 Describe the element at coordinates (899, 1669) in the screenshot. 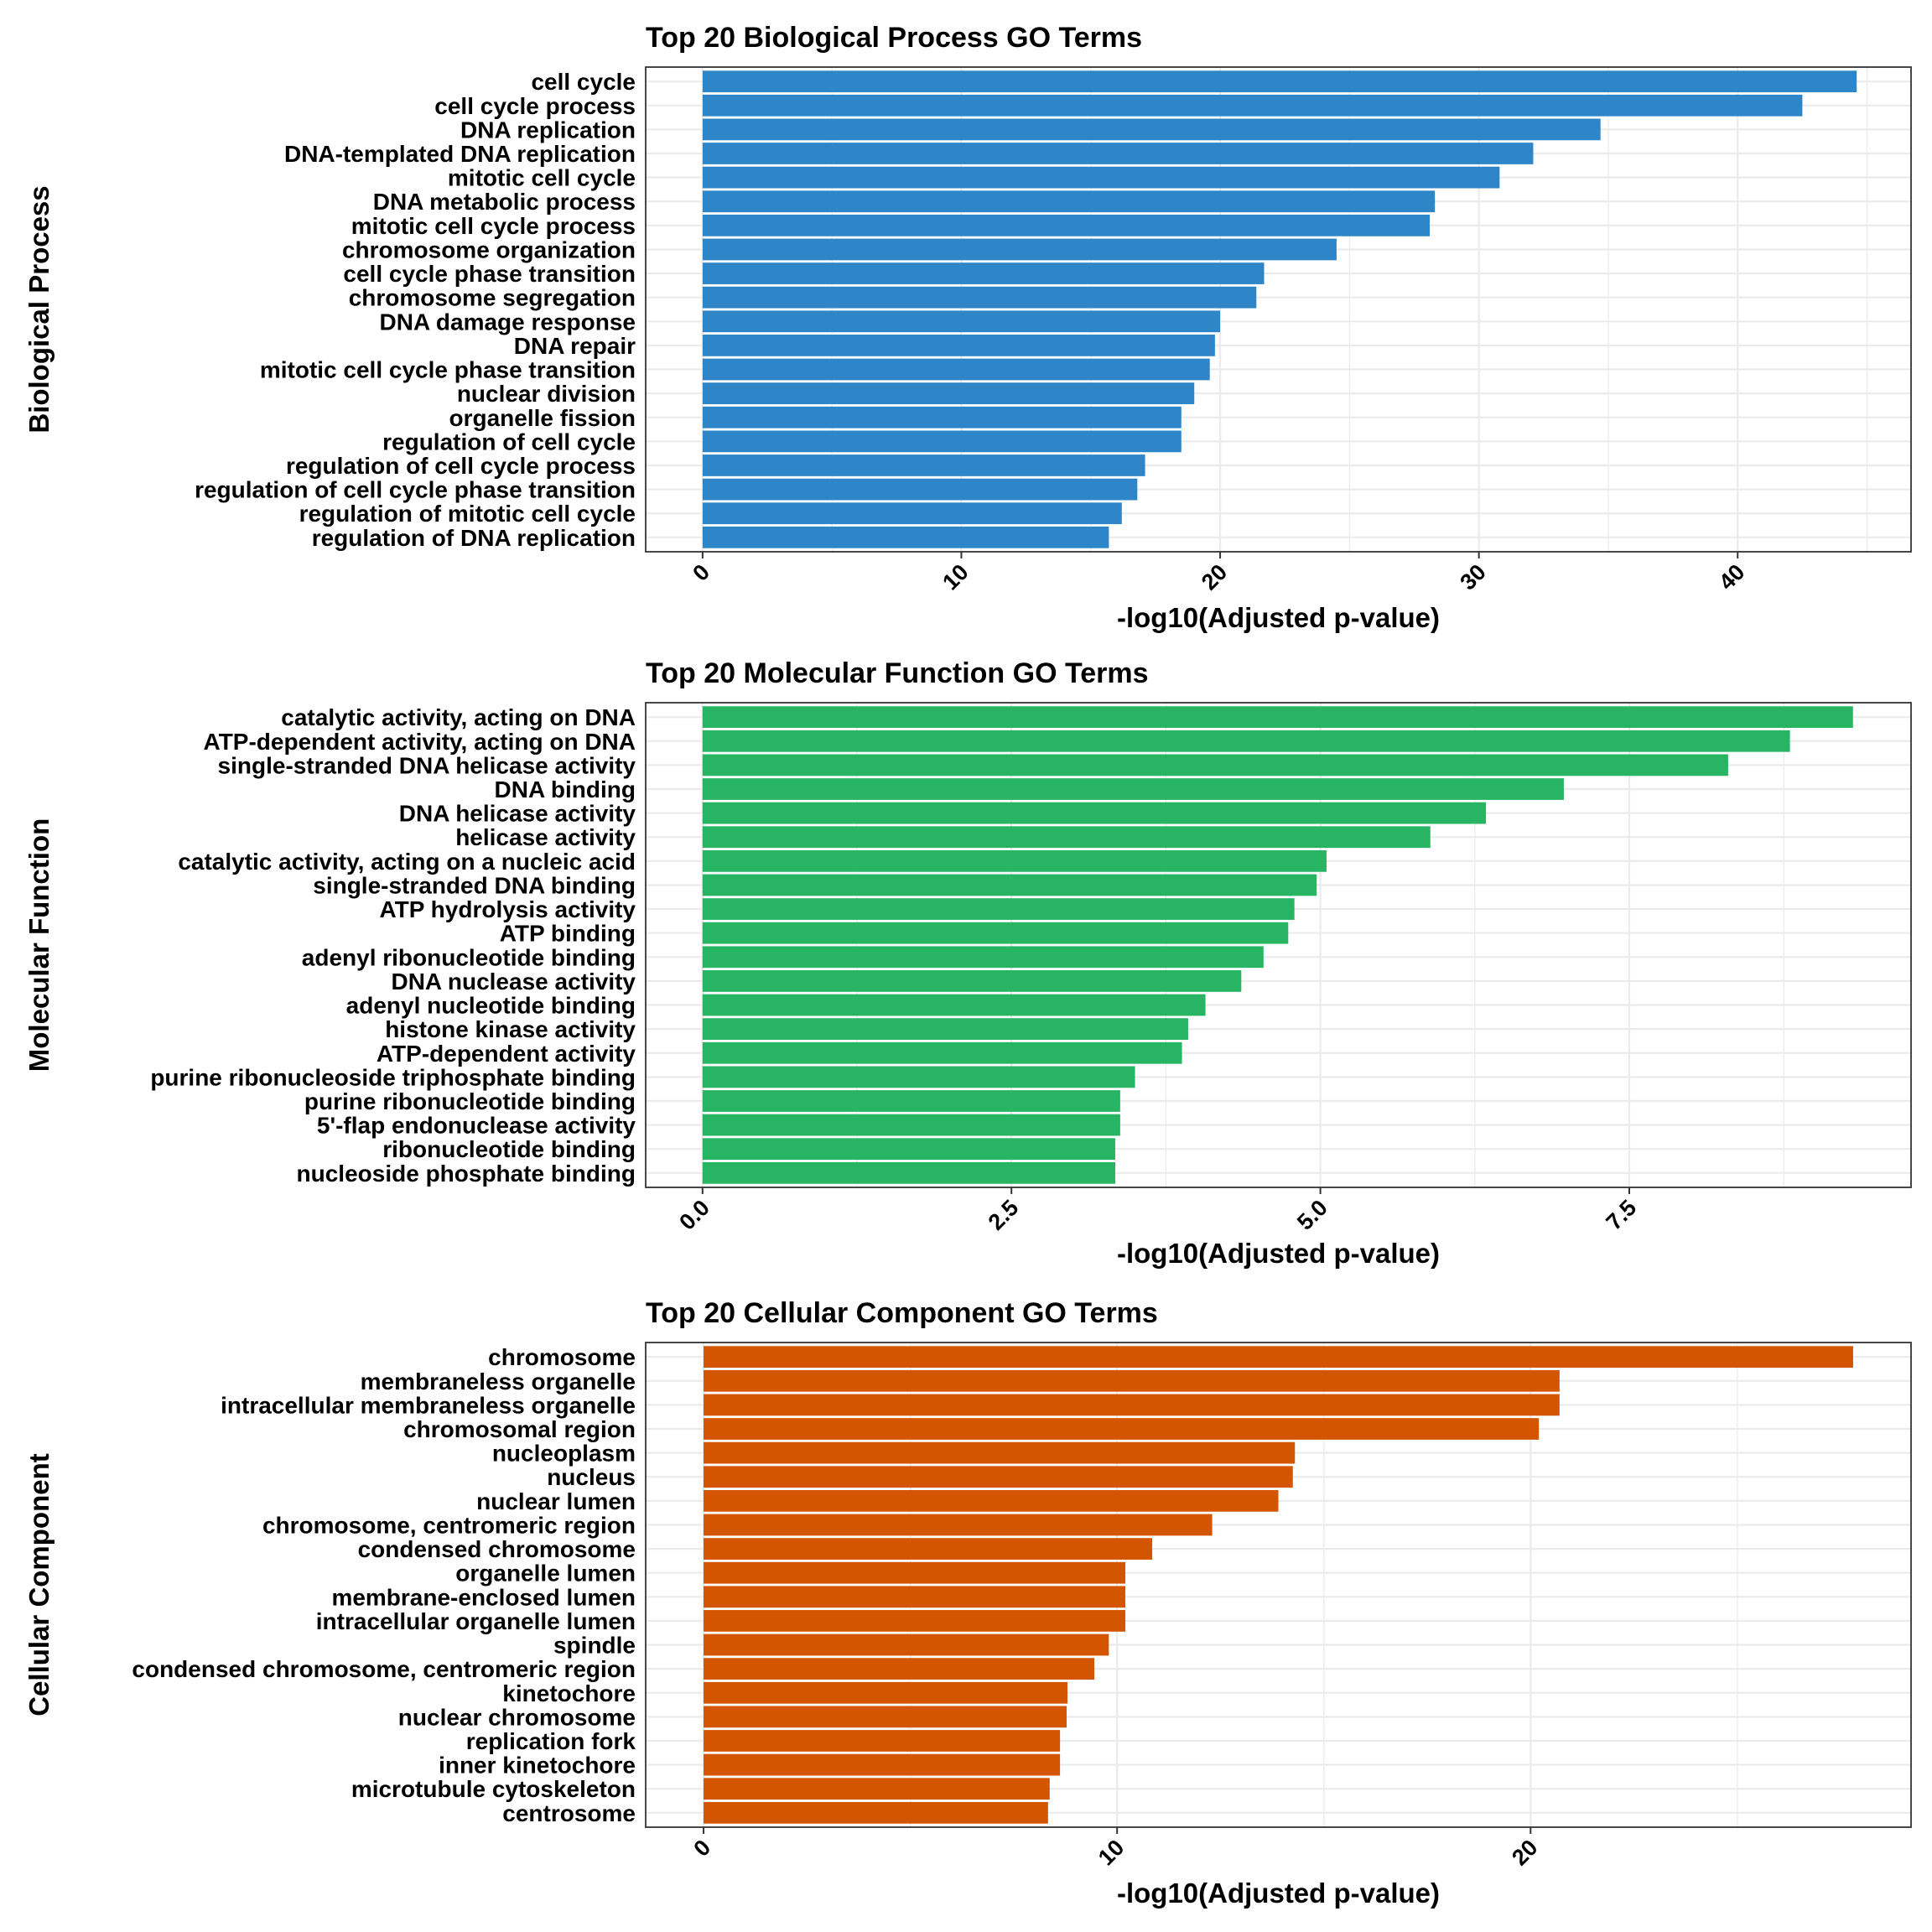

I see `bar-condensed-chromosome-centromeric-region` at that location.